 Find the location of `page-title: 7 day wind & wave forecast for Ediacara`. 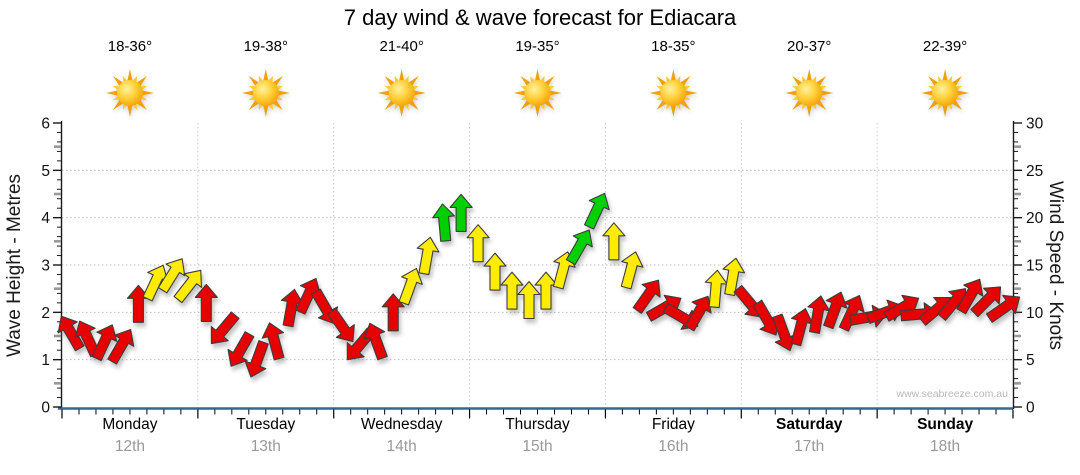

page-title: 7 day wind & wave forecast for Ediacara is located at coordinates (540, 17).